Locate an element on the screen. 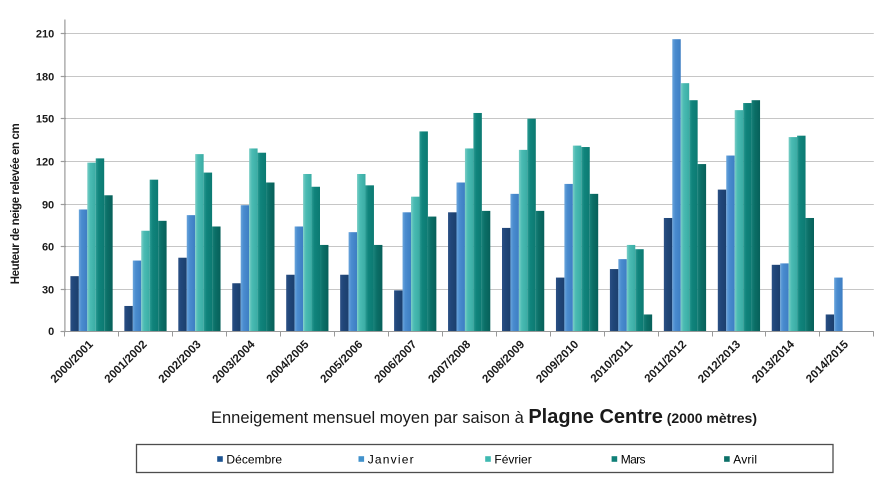  svg-text: 60 is located at coordinates (48, 247).